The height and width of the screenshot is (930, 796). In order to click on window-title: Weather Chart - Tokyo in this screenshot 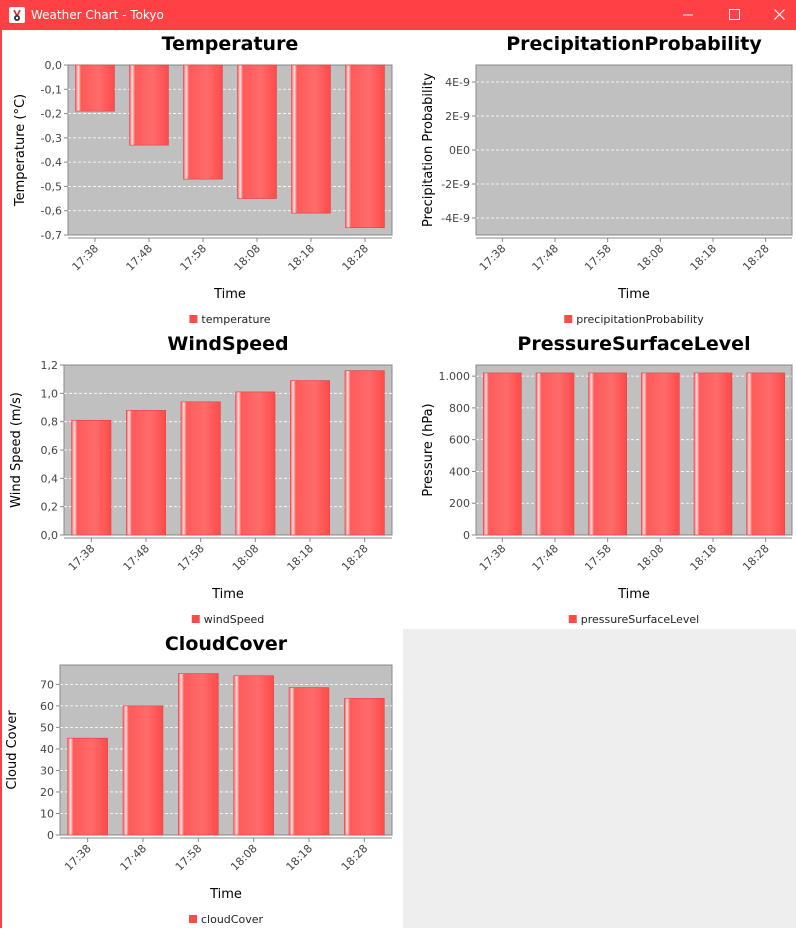, I will do `click(97, 15)`.